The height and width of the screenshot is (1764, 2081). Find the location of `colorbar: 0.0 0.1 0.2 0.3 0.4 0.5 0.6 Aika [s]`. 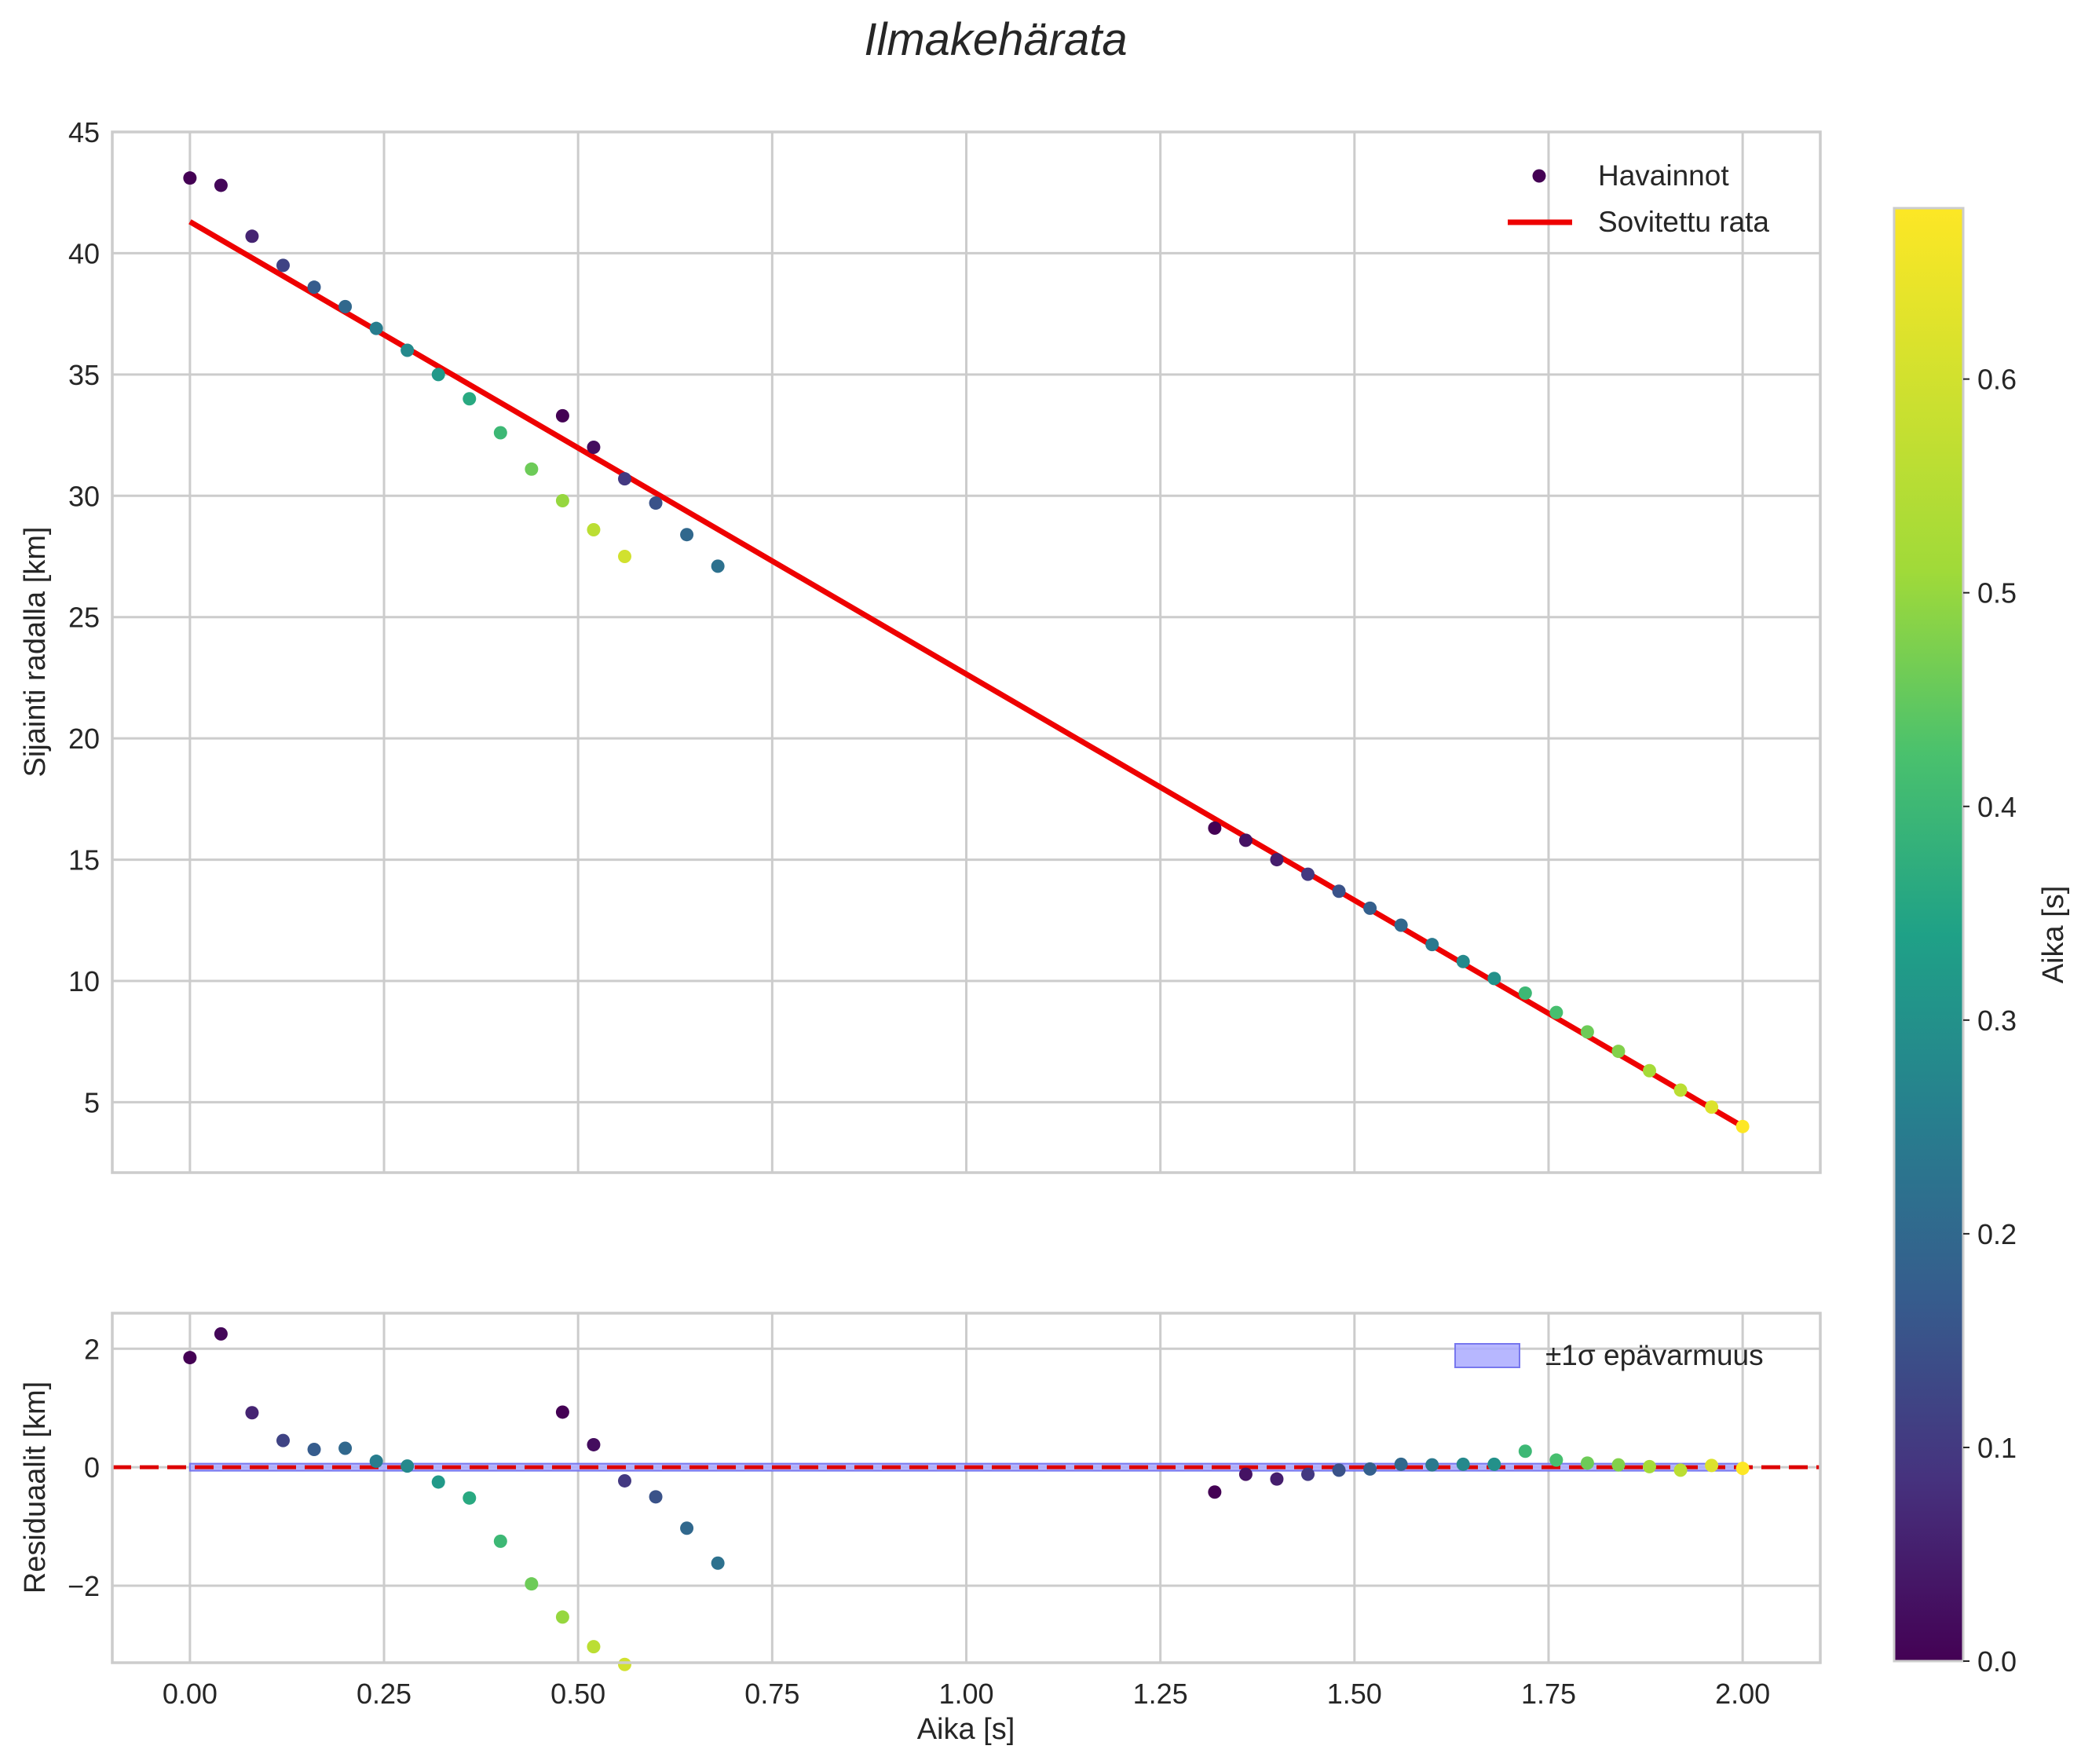

colorbar: 0.0 0.1 0.2 0.3 0.4 0.5 0.6 Aika [s] is located at coordinates (1982, 942).